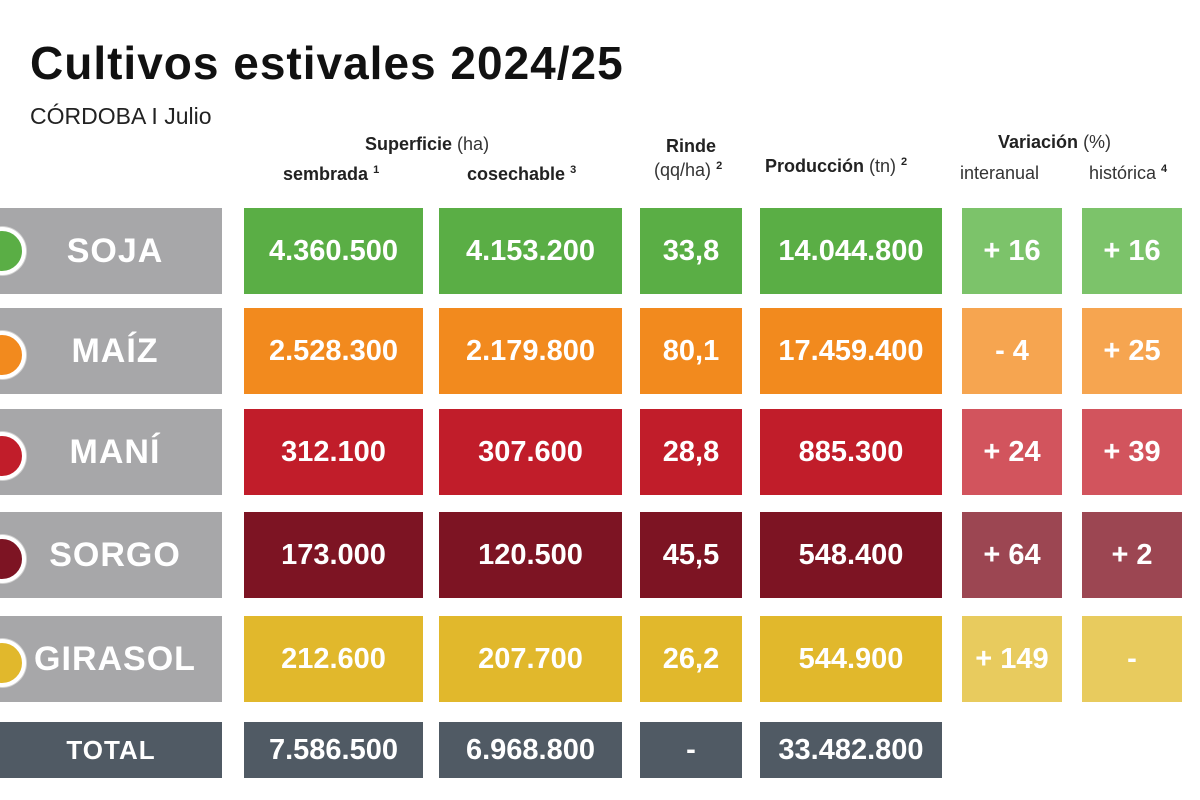 Image resolution: width=1200 pixels, height=800 pixels. What do you see at coordinates (333, 659) in the screenshot?
I see `cell-girasol-sembrada: 212.600` at bounding box center [333, 659].